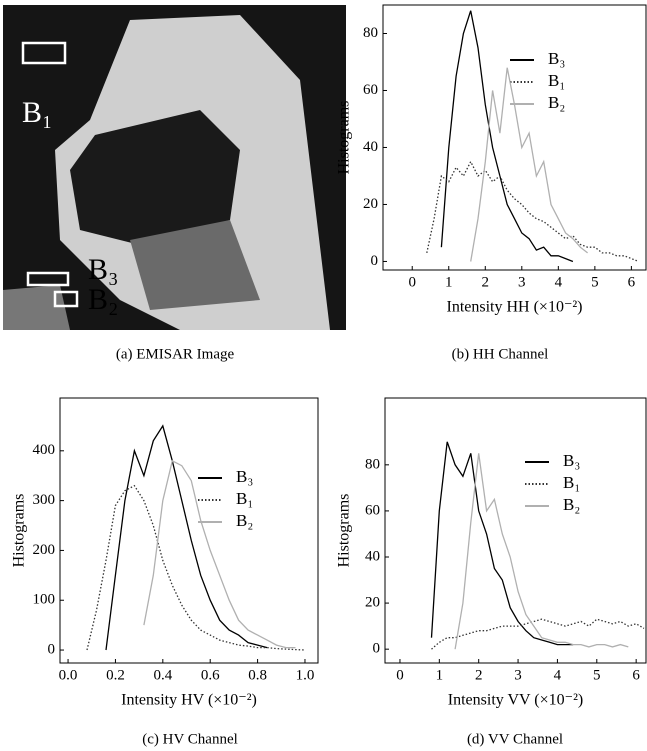 This screenshot has width=647, height=751. What do you see at coordinates (37, 112) in the screenshot?
I see `region-label: B₁` at bounding box center [37, 112].